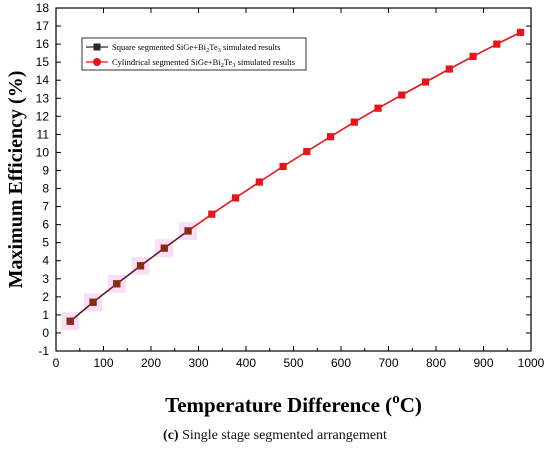 The image size is (550, 462). What do you see at coordinates (97, 62) in the screenshot?
I see `legend-circle-marker` at bounding box center [97, 62].